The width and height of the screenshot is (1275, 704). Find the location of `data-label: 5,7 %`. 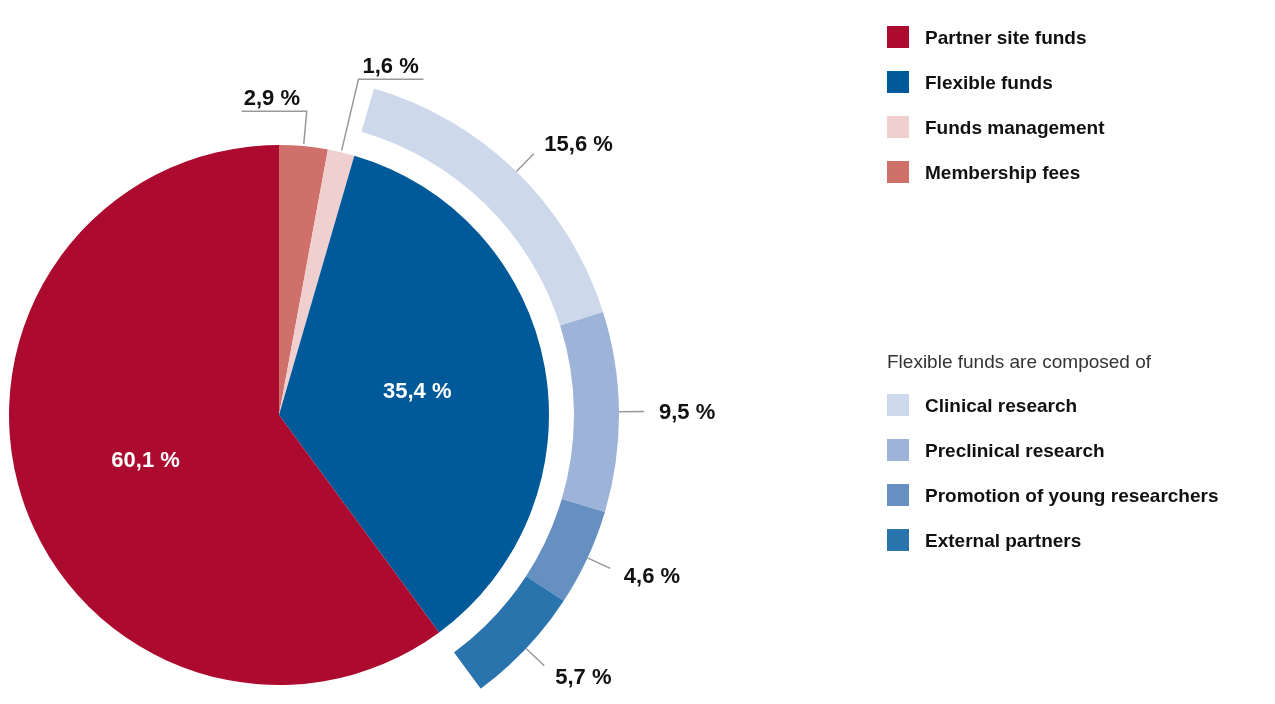

data-label: 5,7 % is located at coordinates (583, 676).